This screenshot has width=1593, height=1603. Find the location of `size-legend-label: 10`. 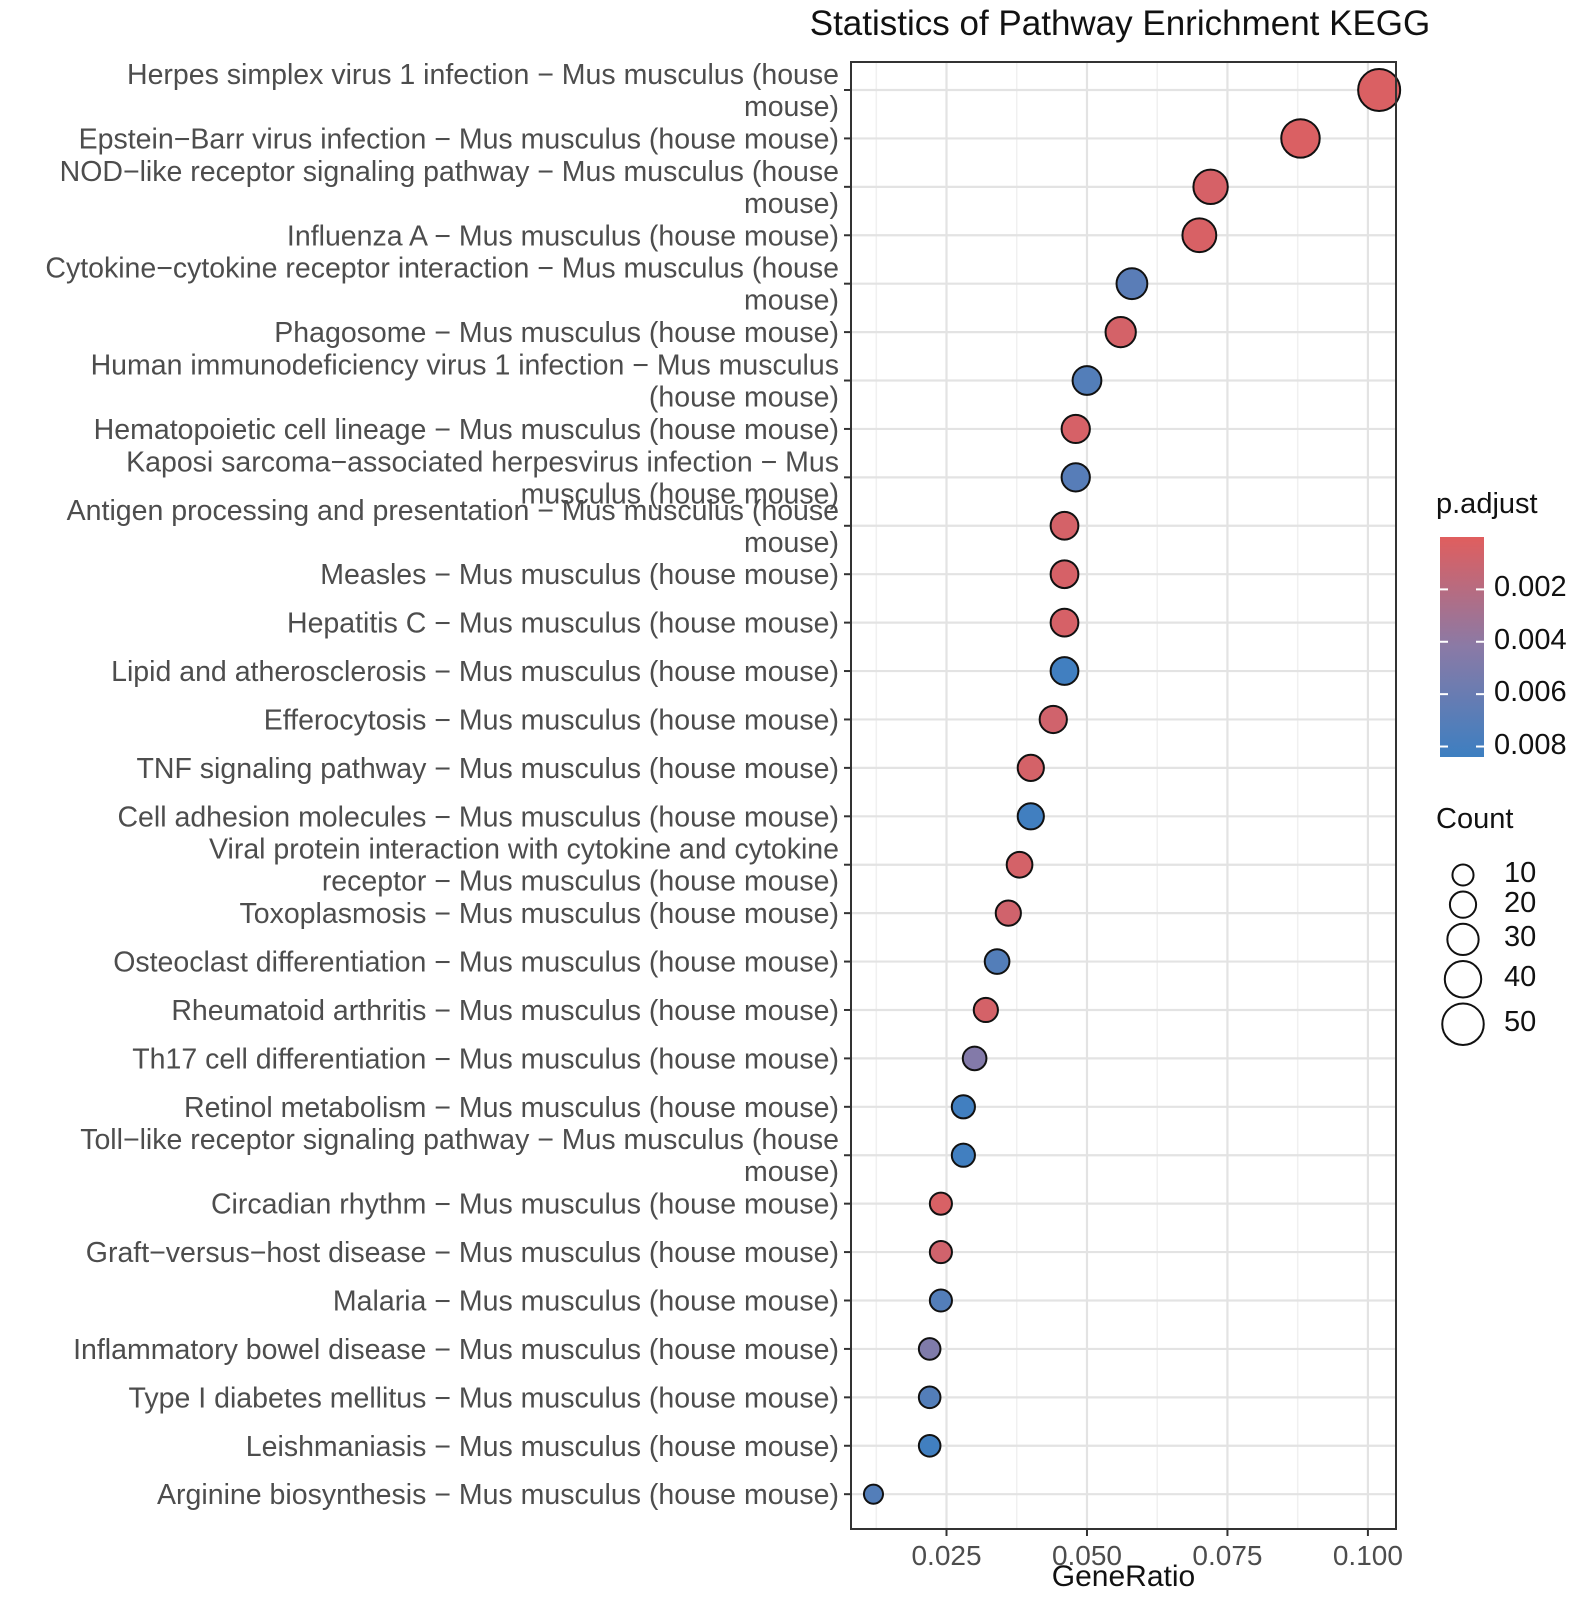

size-legend-label: 10 is located at coordinates (1520, 873).